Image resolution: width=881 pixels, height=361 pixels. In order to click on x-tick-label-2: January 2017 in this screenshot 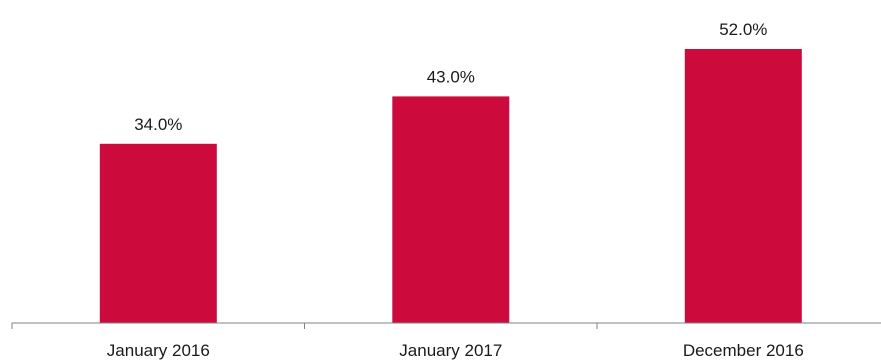, I will do `click(450, 350)`.